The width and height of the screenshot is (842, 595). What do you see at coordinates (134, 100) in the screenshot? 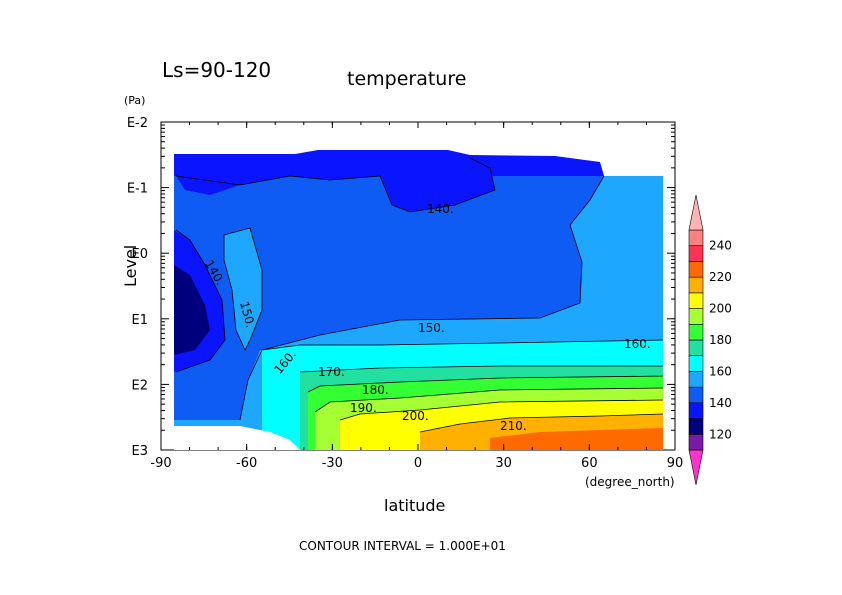
I see `y-unit-label: (Pa)` at bounding box center [134, 100].